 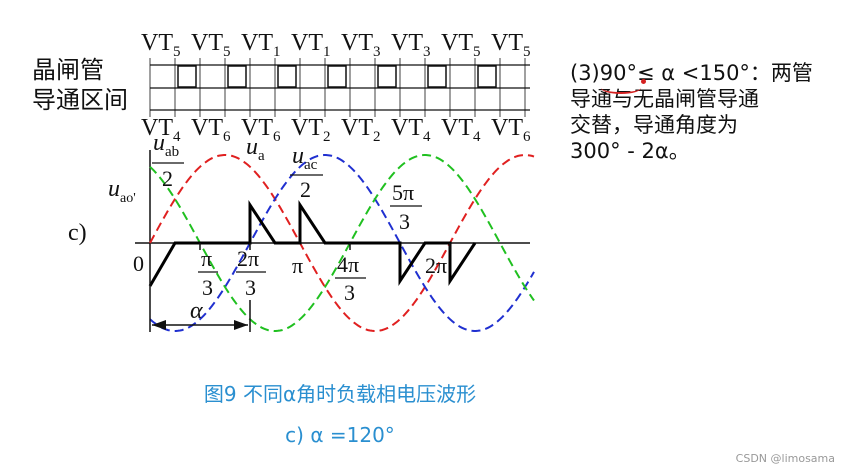 I want to click on origin-label: 0, so click(x=138, y=263).